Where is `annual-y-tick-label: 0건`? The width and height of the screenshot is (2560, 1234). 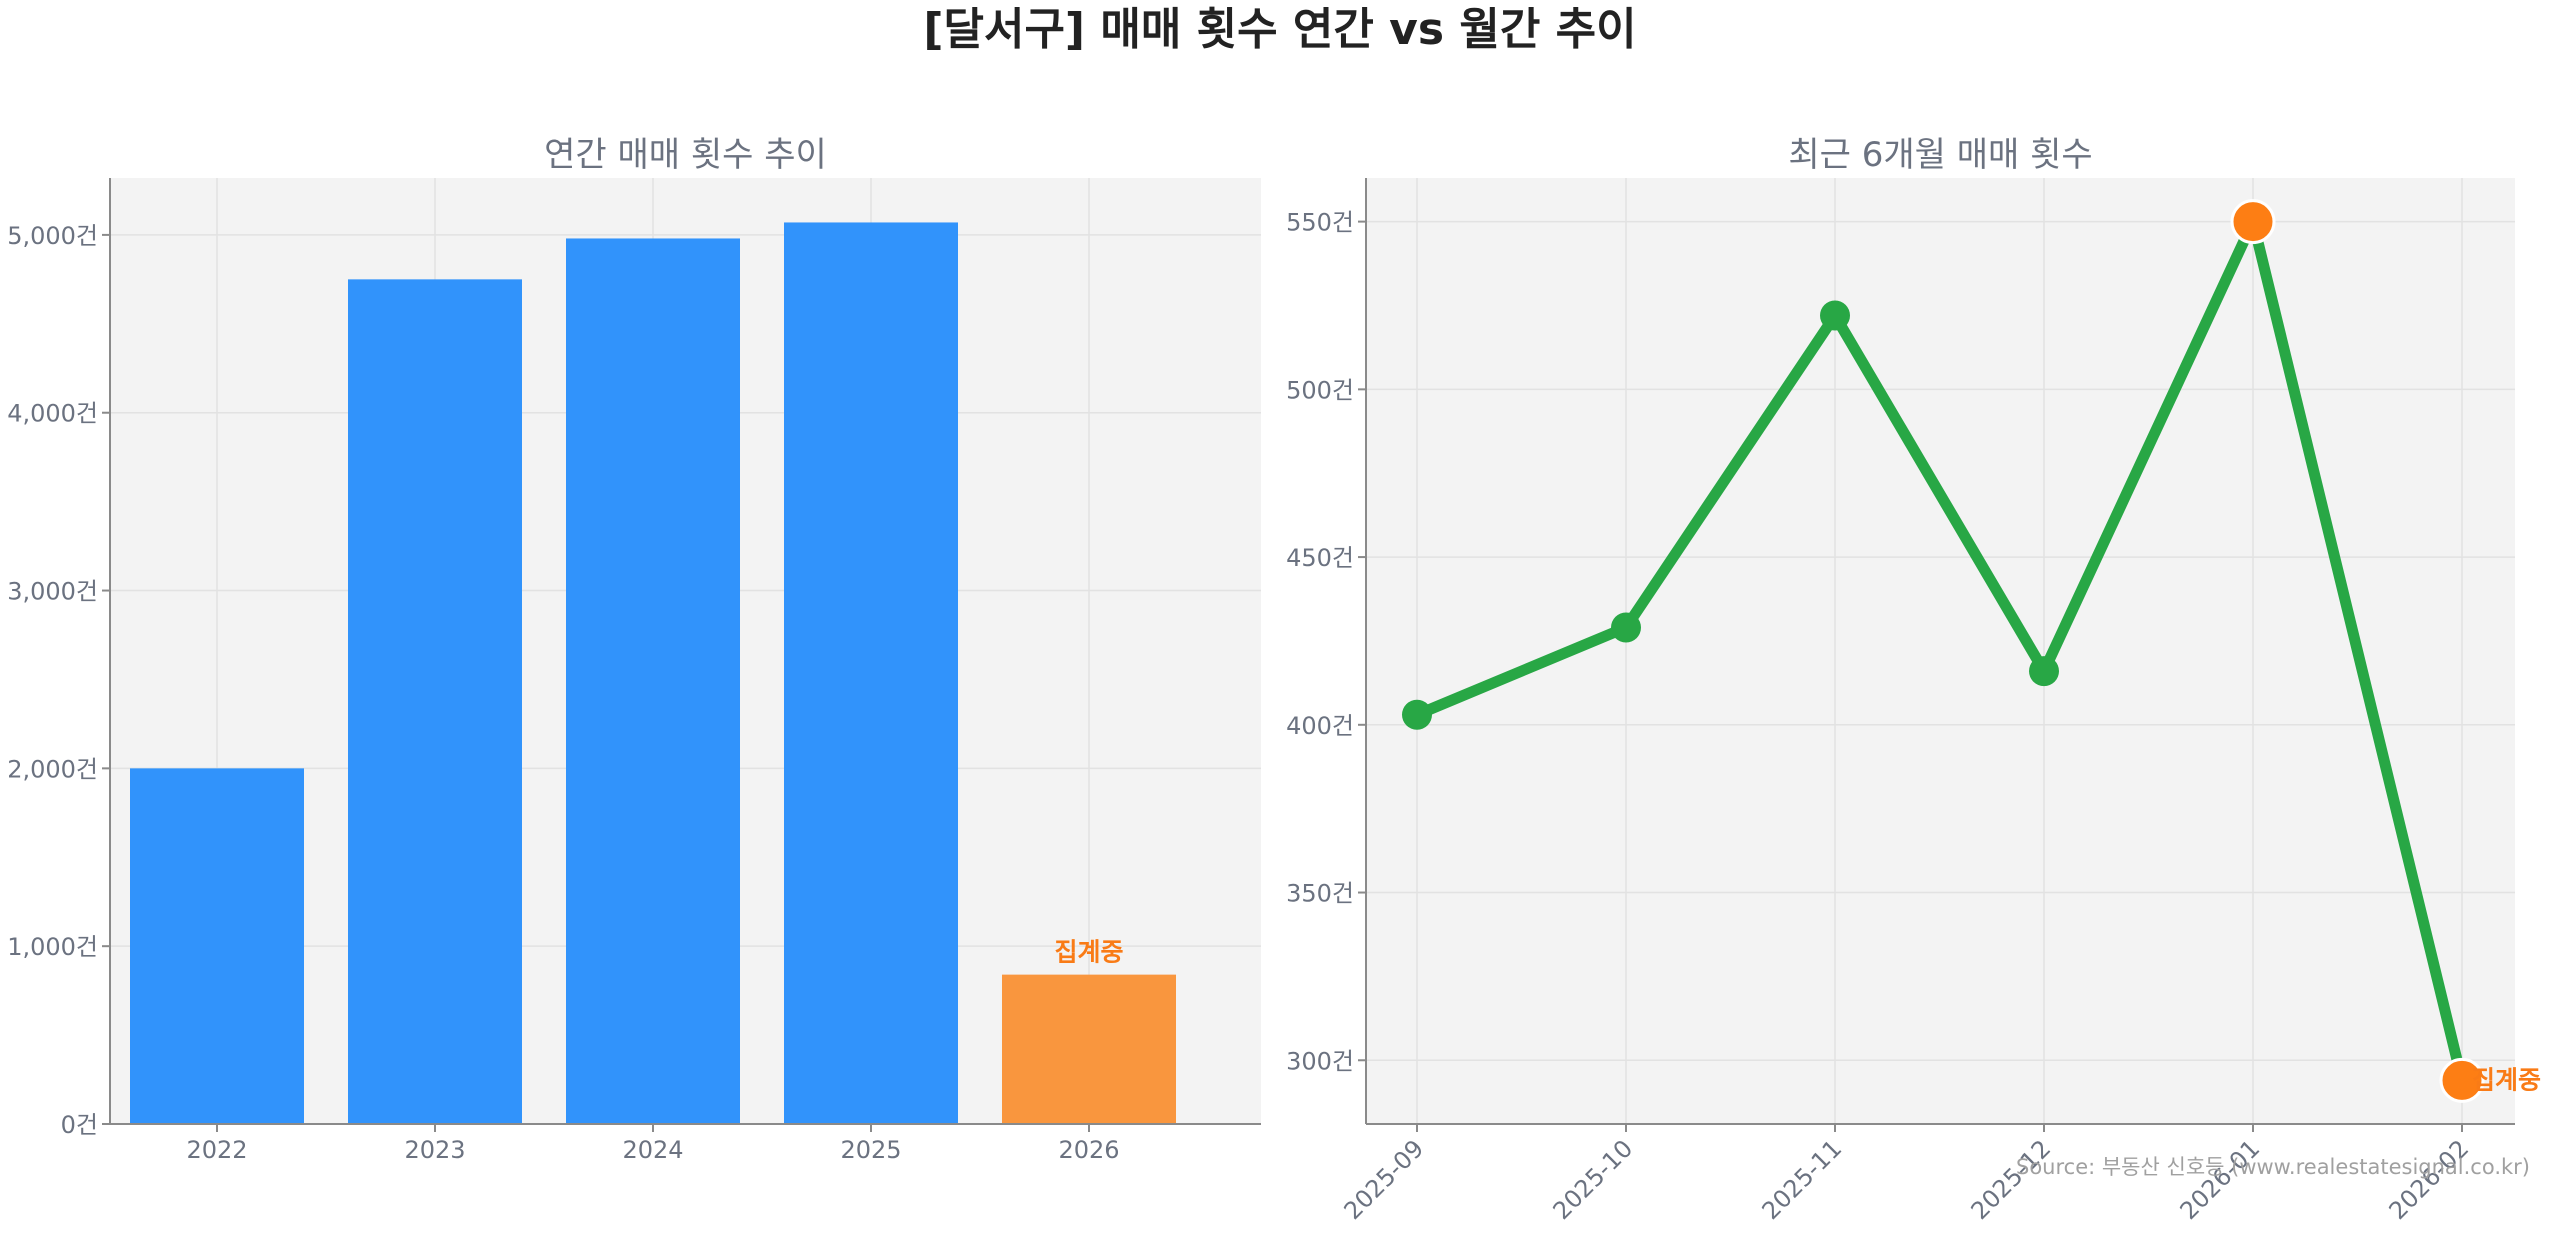 annual-y-tick-label: 0건 is located at coordinates (79, 1125).